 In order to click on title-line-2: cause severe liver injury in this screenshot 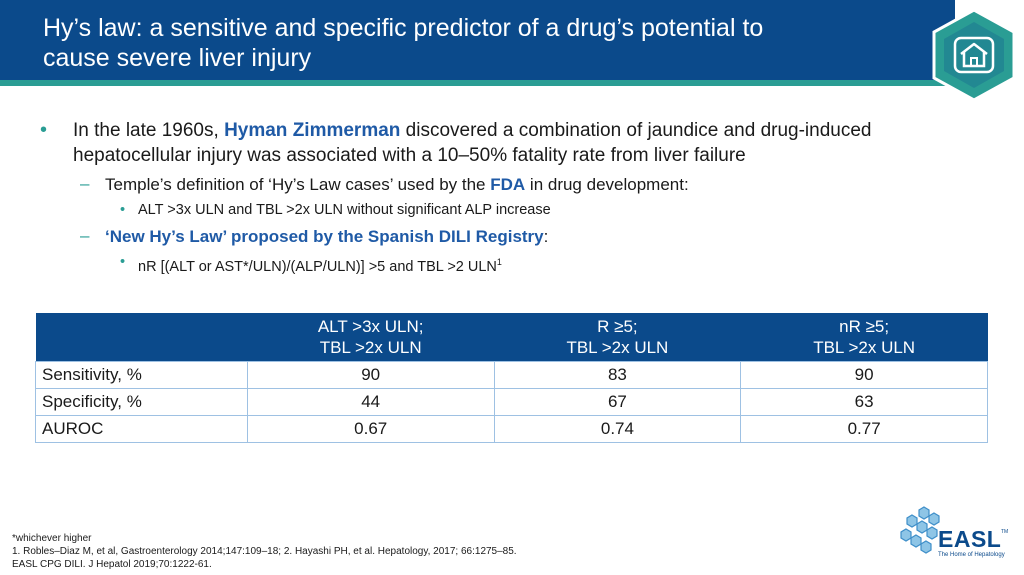, I will do `click(177, 58)`.